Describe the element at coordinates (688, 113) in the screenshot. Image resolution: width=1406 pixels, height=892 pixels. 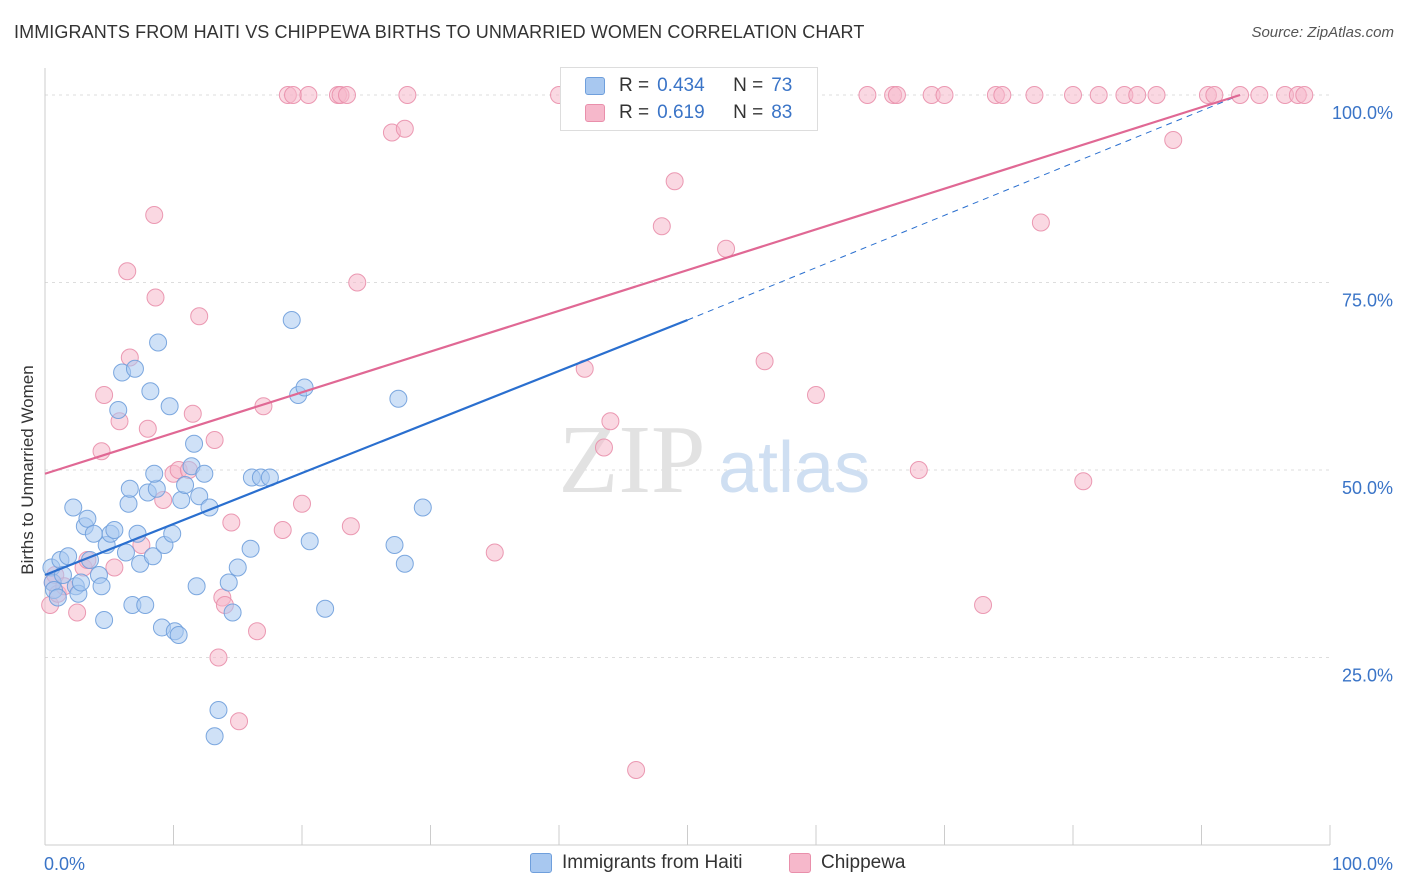
I see `stats-legend-row-chippewa: R = 0.619 N = 83` at that location.